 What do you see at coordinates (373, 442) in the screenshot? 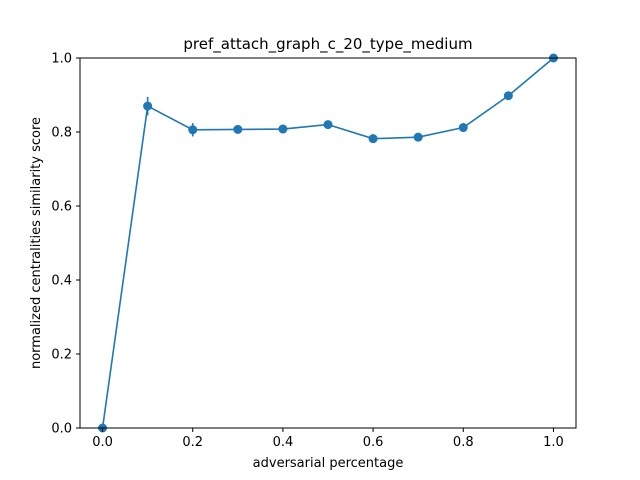
I see `x-tick-label: 0.6` at bounding box center [373, 442].